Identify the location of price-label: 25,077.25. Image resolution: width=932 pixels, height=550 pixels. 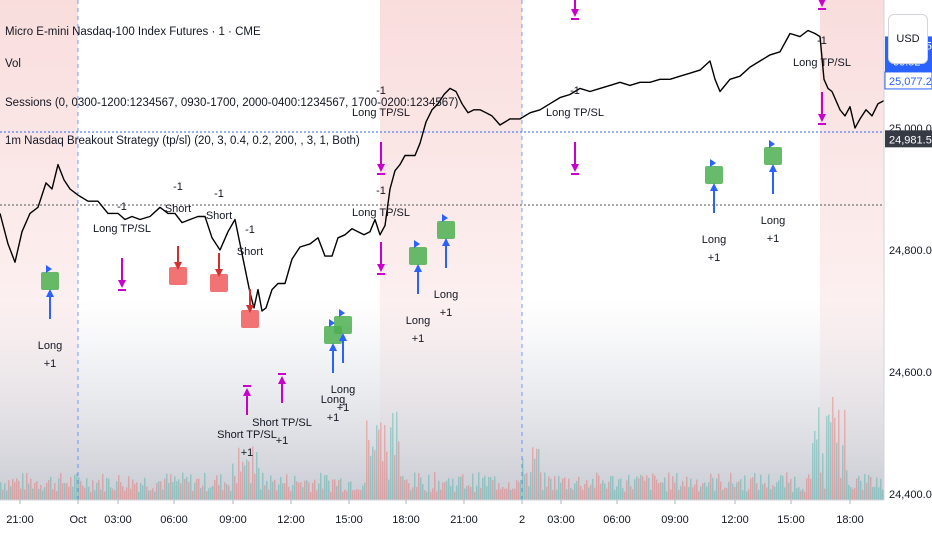
(908, 80).